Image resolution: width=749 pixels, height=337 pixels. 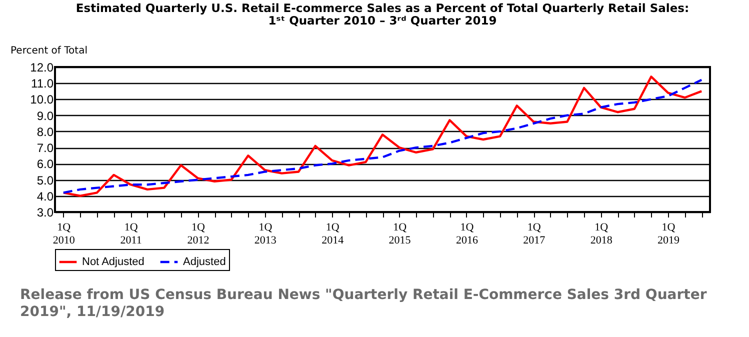 I want to click on x-tick-label: 1Q 2013, so click(x=265, y=234).